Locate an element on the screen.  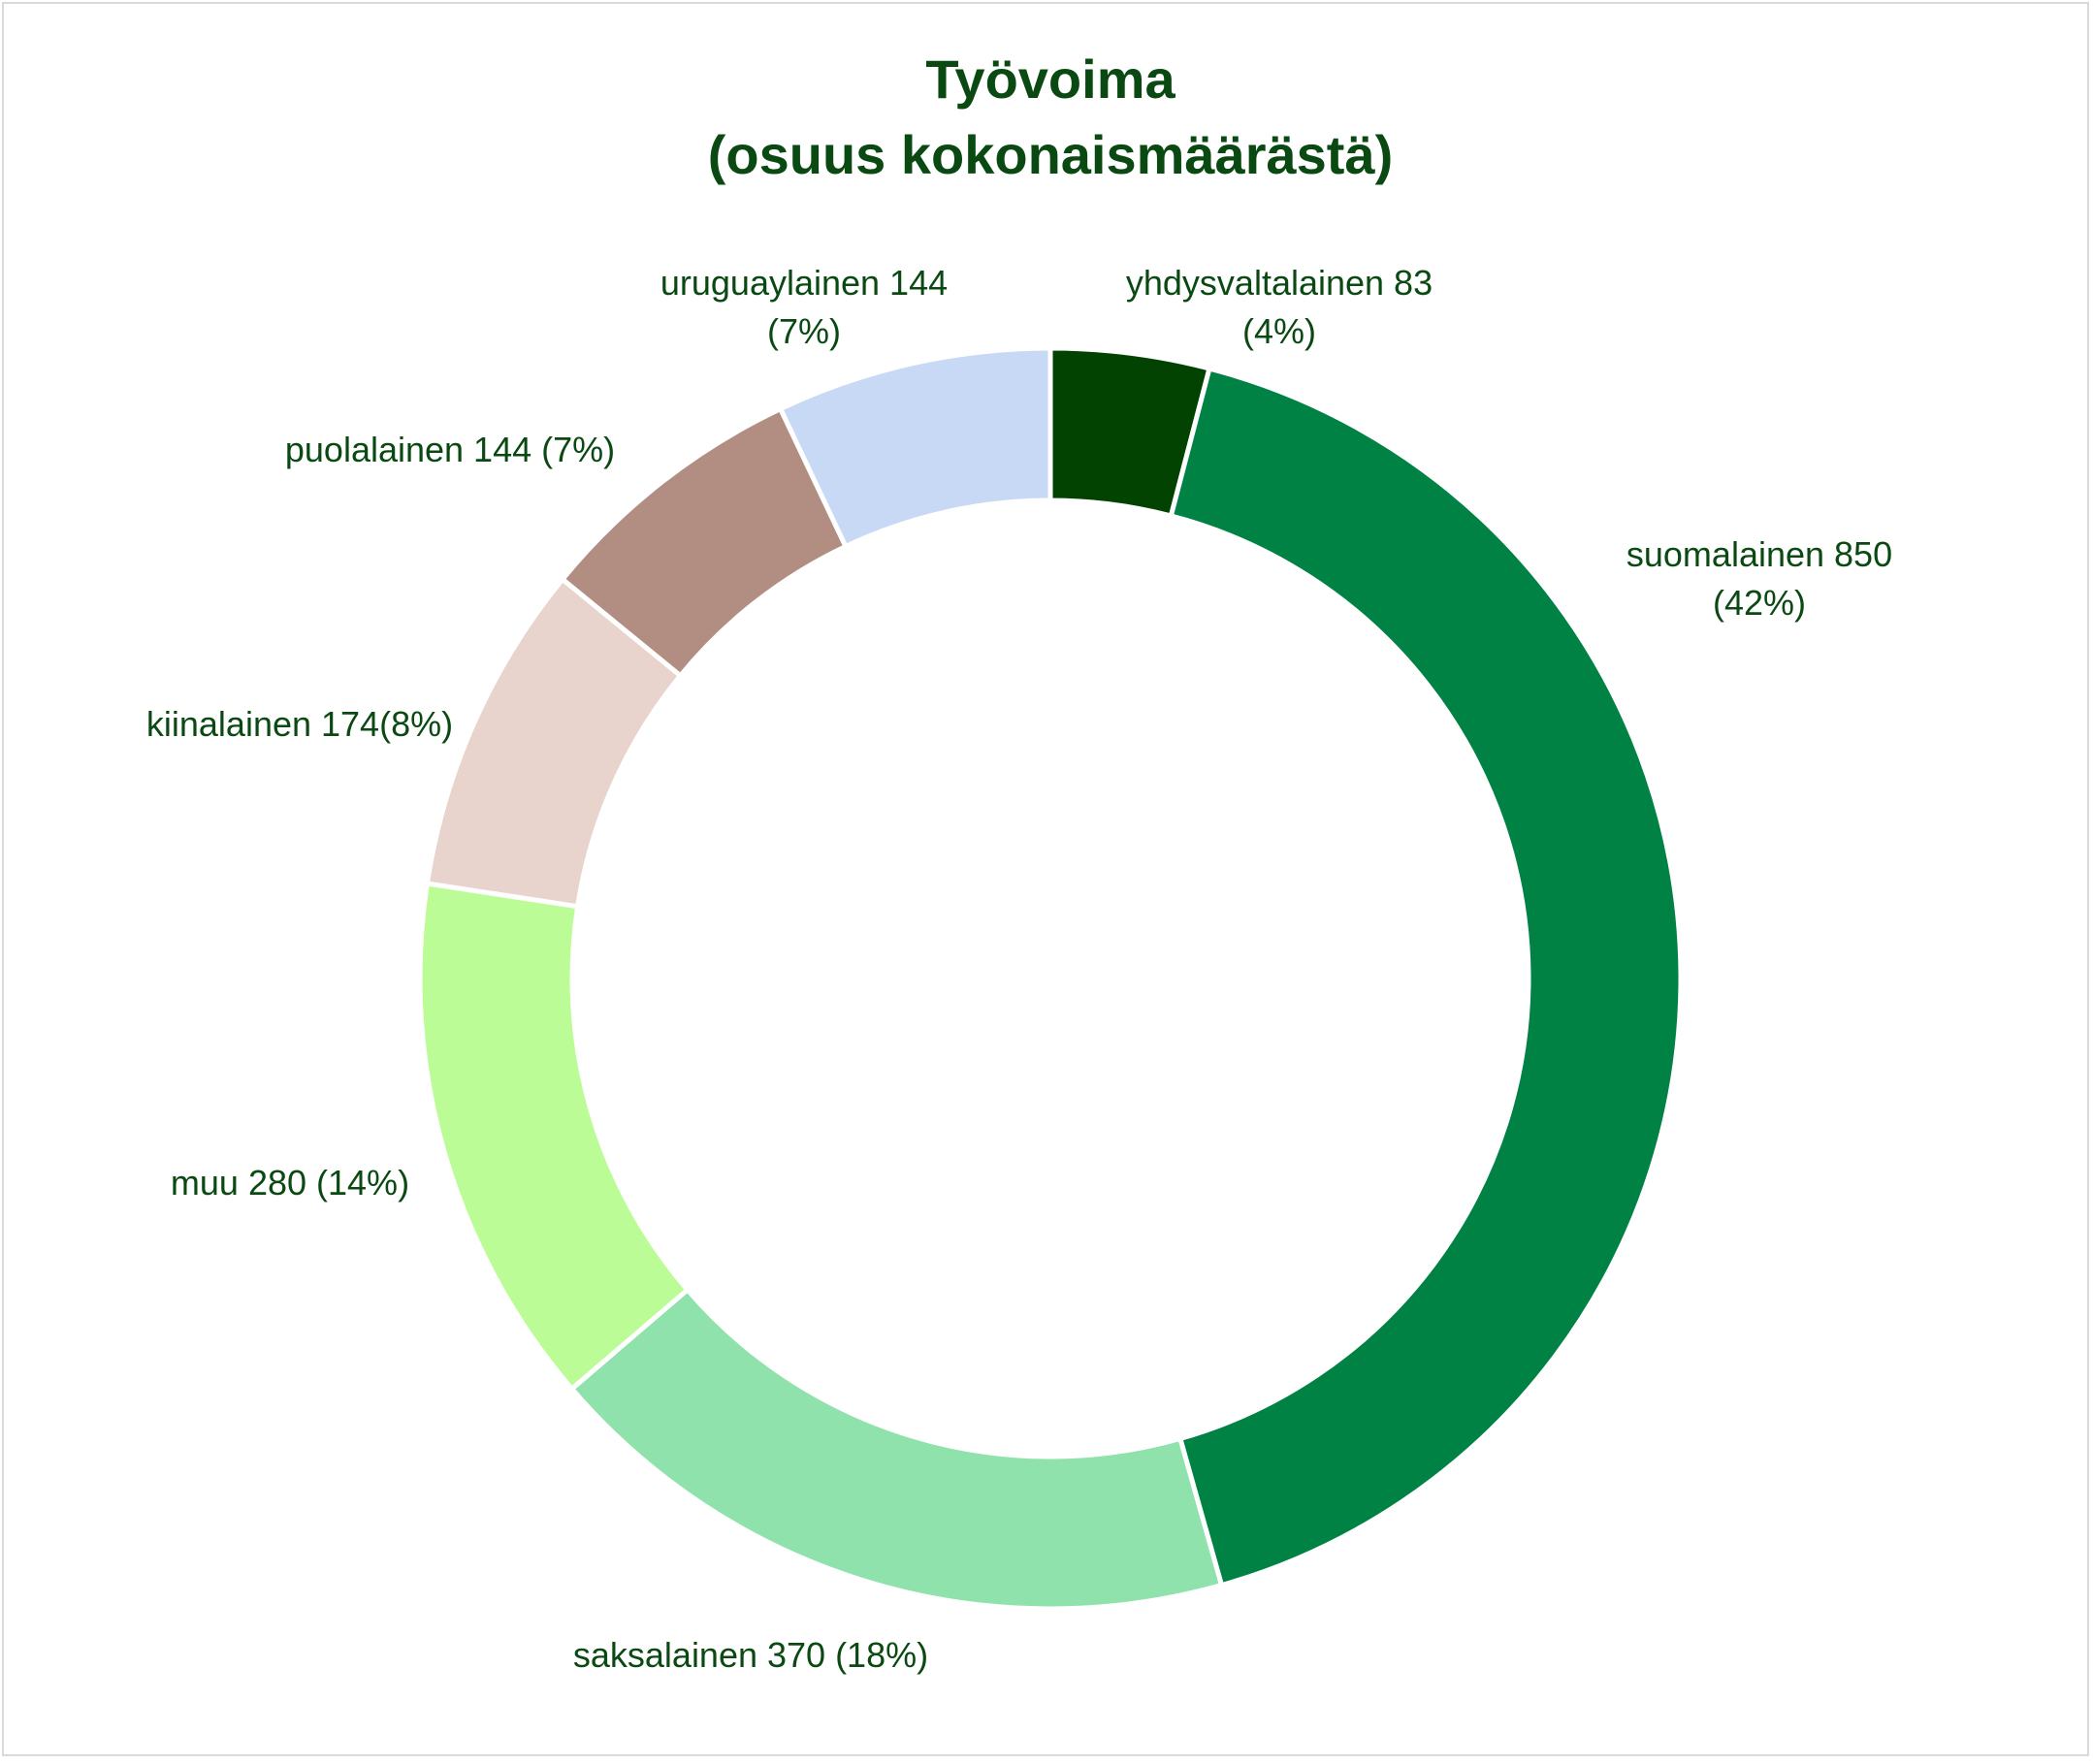
slice-label-kiinalainen: kiinalainen 174(8%) is located at coordinates (299, 724).